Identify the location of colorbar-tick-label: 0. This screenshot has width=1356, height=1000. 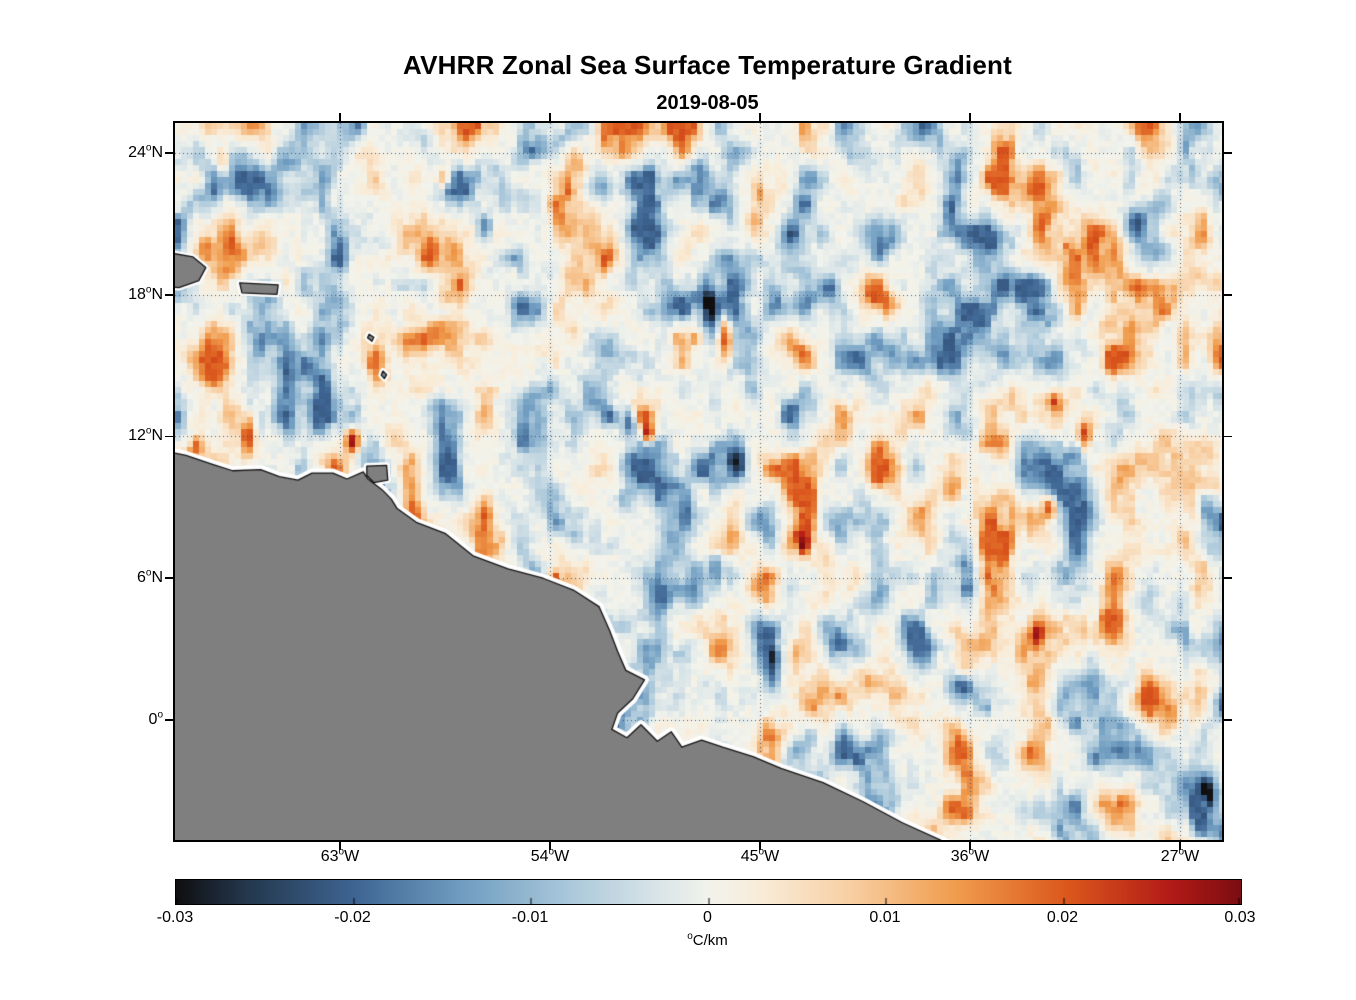
(707, 917).